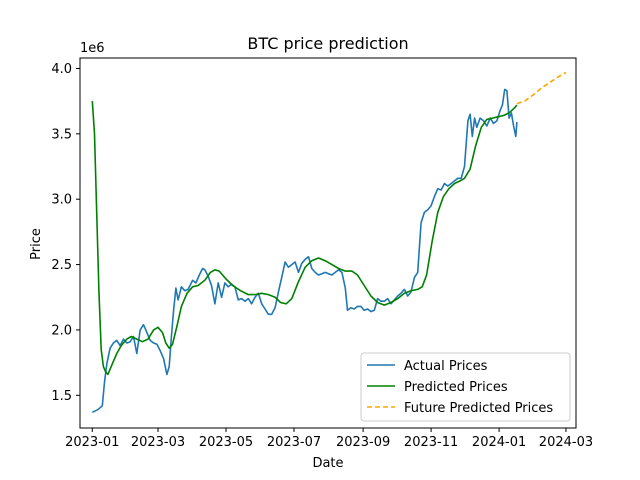 Image resolution: width=640 pixels, height=480 pixels. Describe the element at coordinates (61, 134) in the screenshot. I see `y-tick-label: 3.5` at that location.